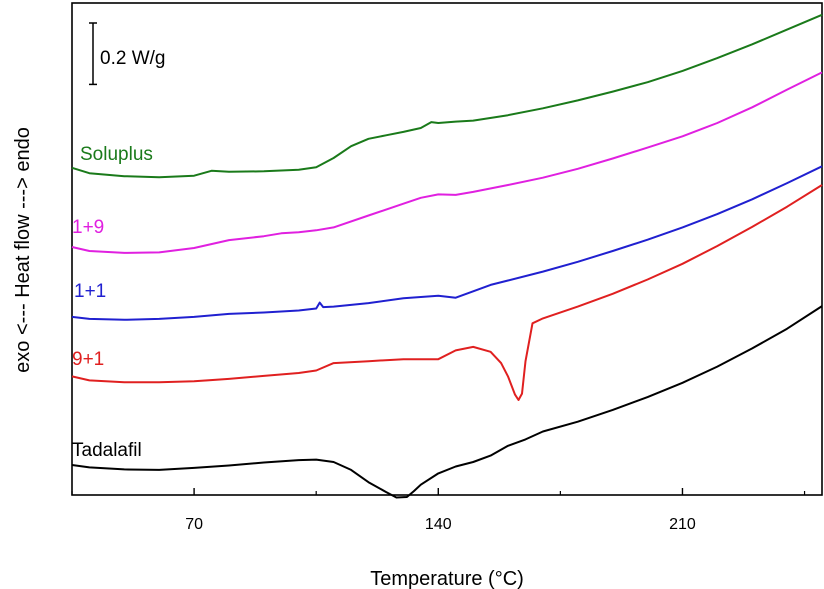  I want to click on x-tick-label: 210, so click(682, 524).